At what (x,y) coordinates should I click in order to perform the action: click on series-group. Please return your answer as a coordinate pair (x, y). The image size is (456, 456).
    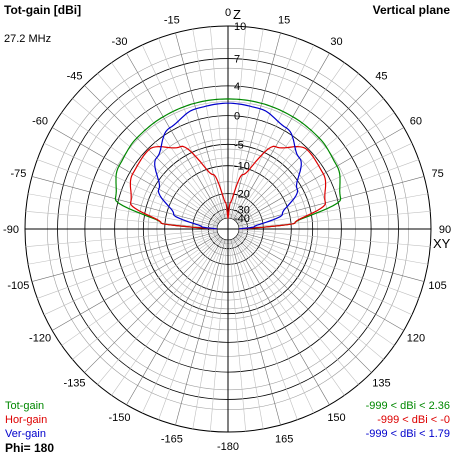
    Looking at the image, I should click on (228, 164).